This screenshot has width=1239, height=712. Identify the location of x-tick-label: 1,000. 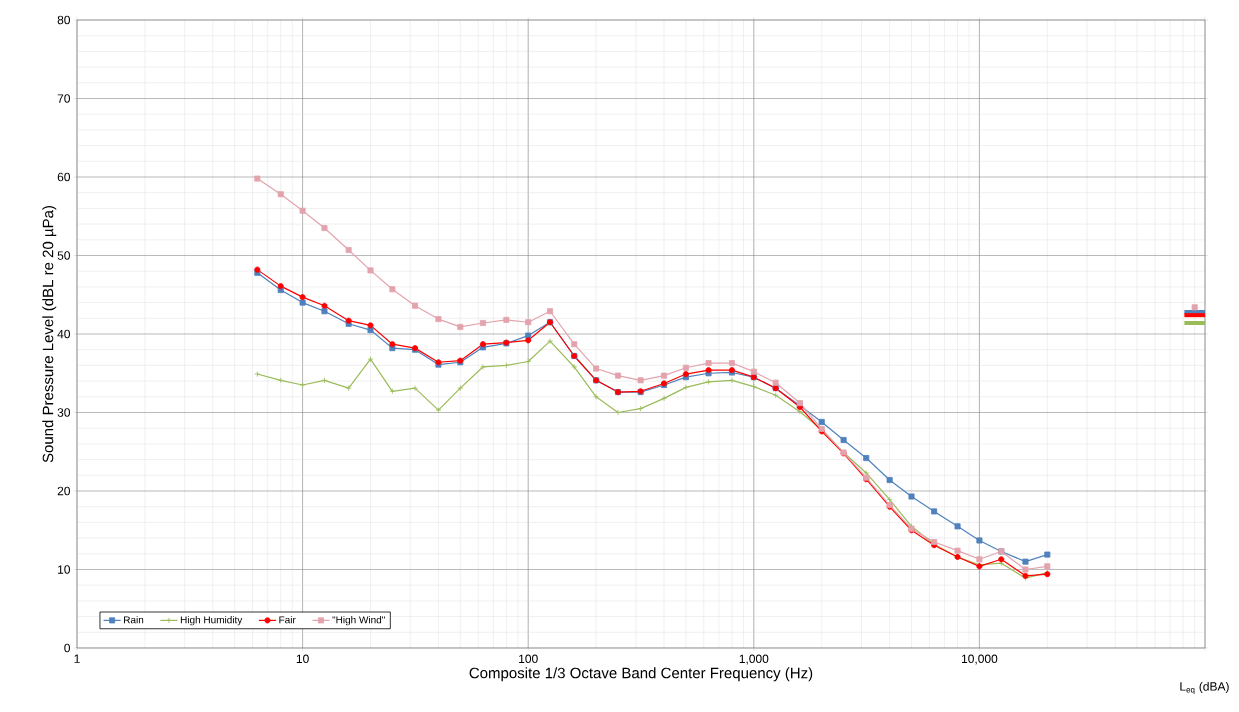
(754, 659).